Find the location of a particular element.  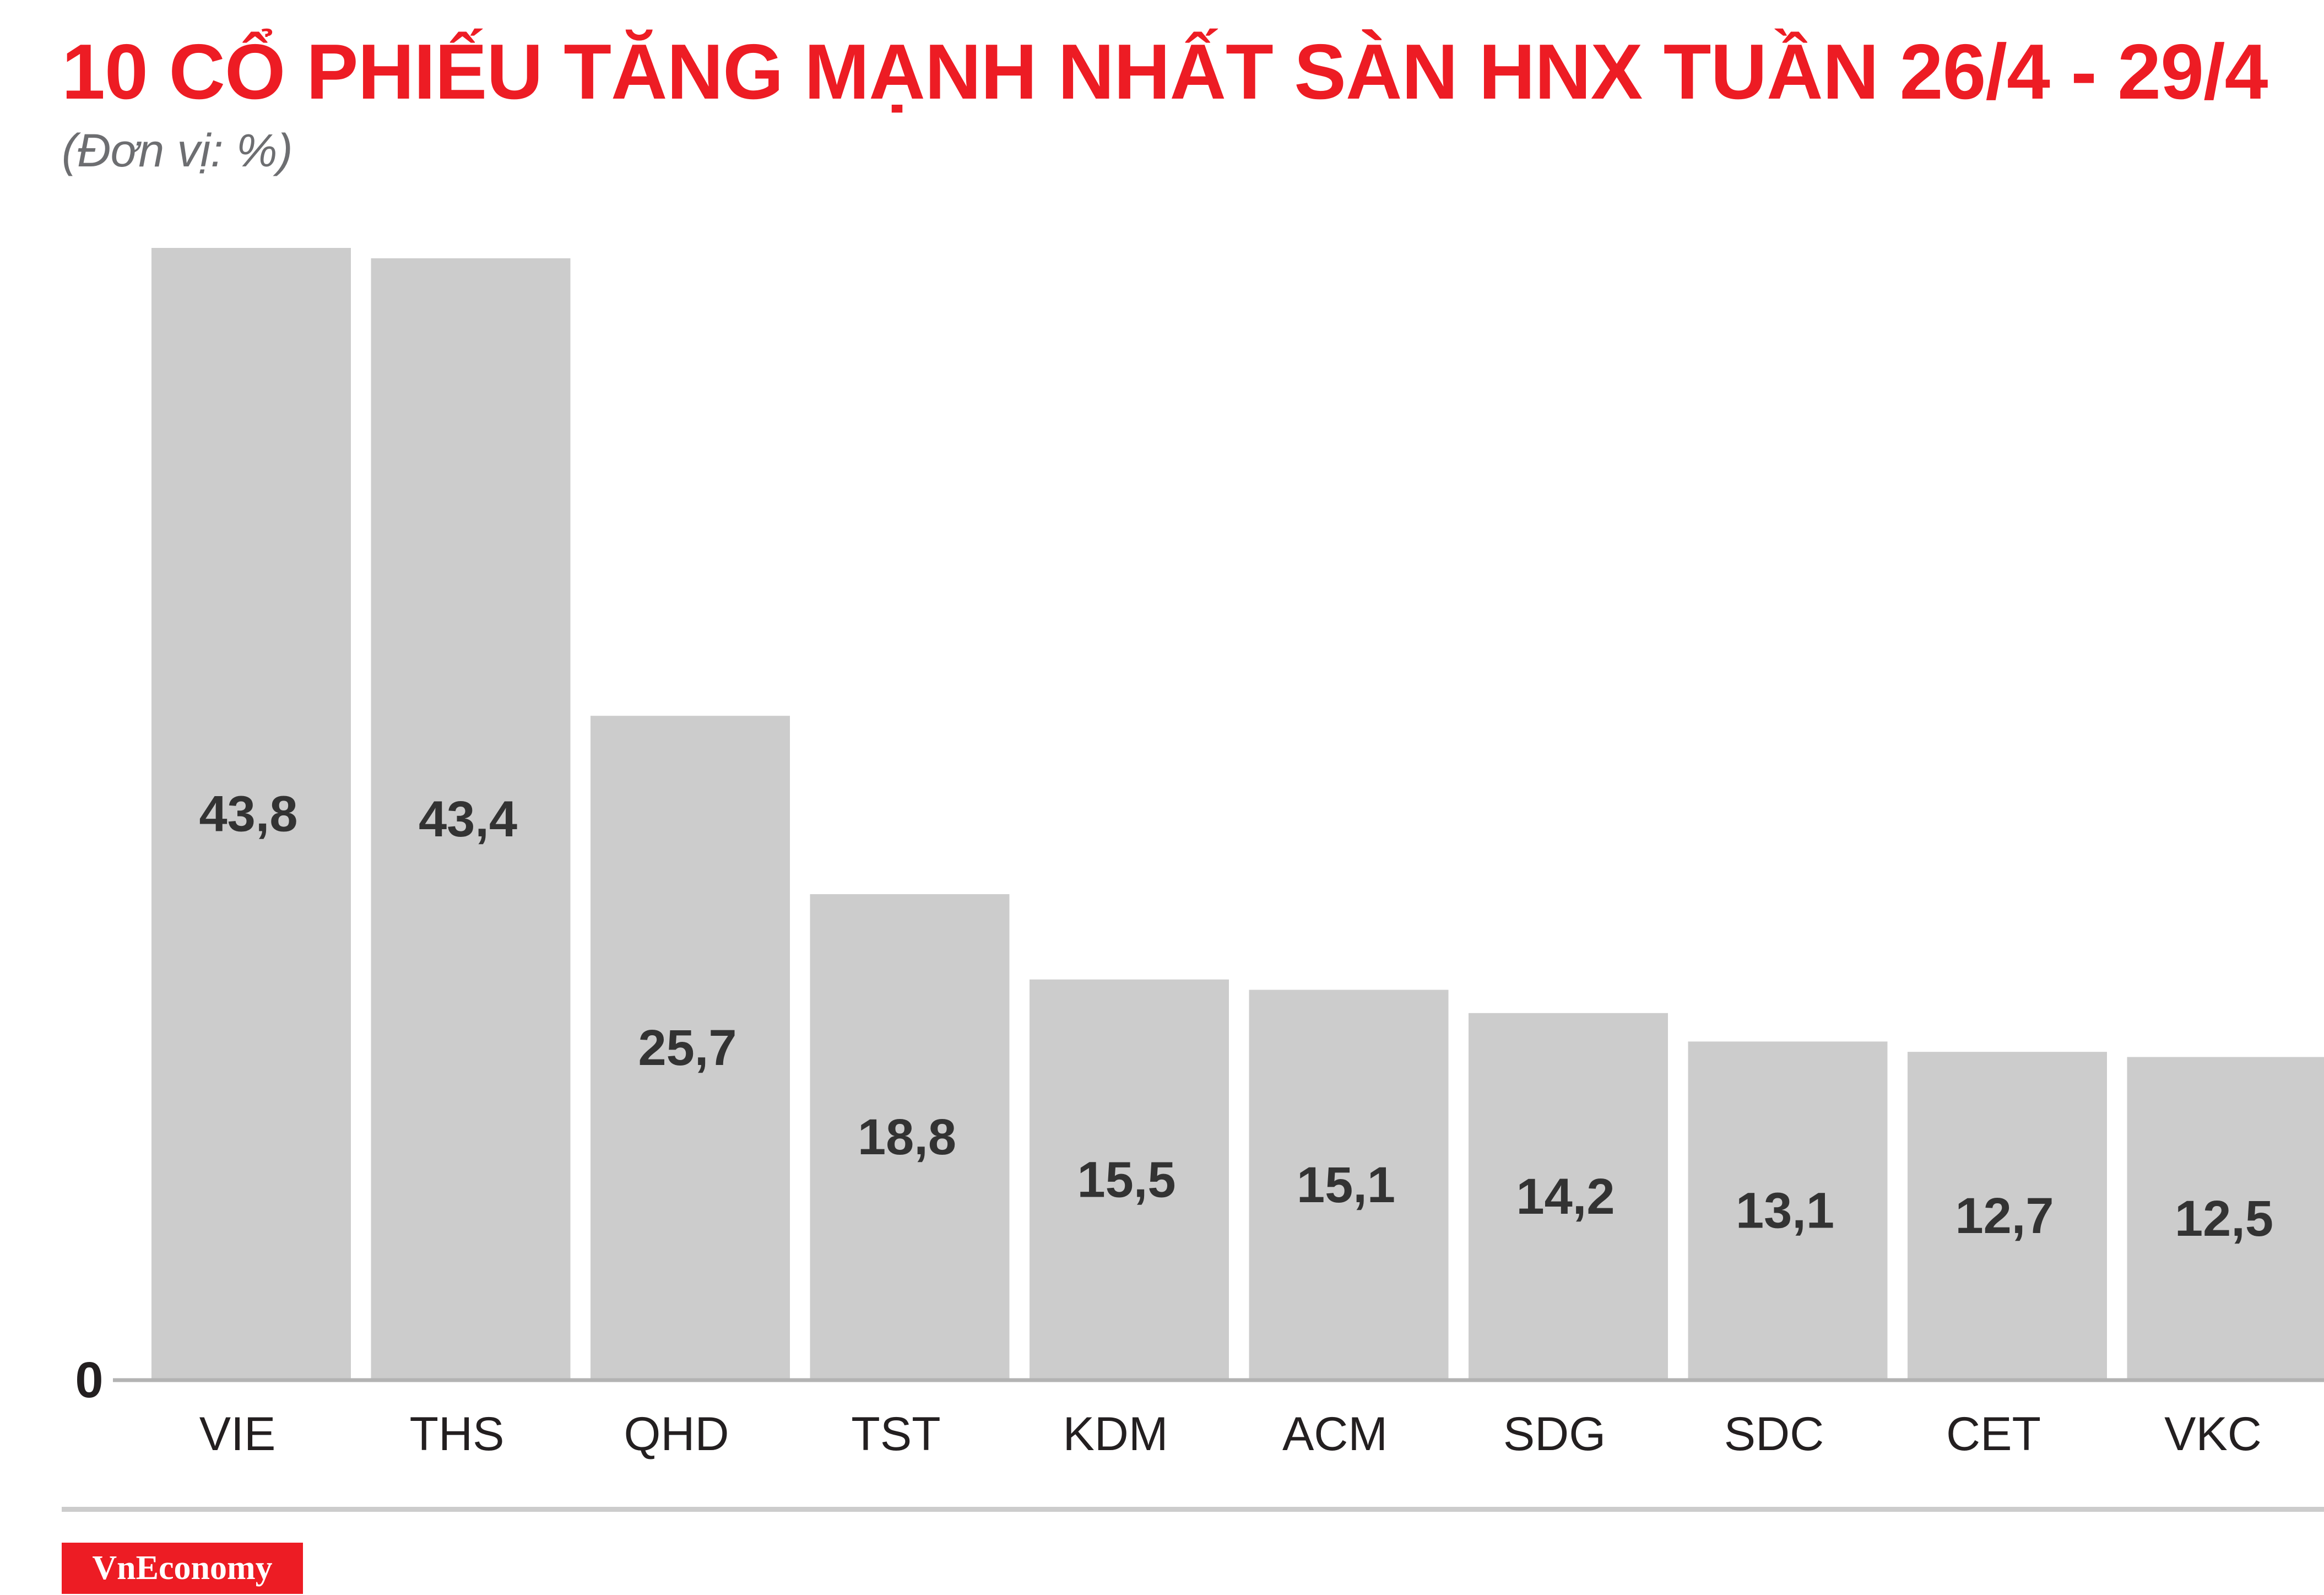

bar-value-label: 12,7 is located at coordinates (2004, 1216).